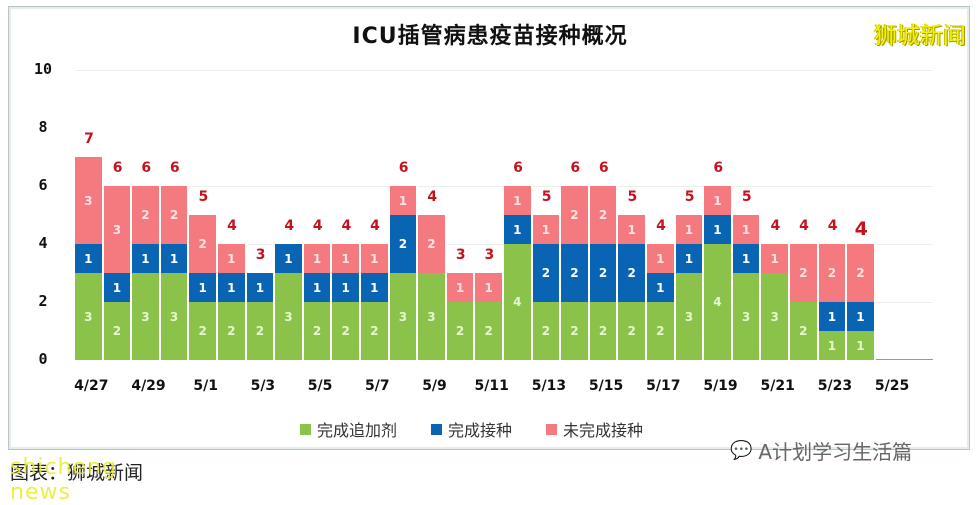 The image size is (980, 505). I want to click on x-tick-label: 5/17, so click(663, 386).